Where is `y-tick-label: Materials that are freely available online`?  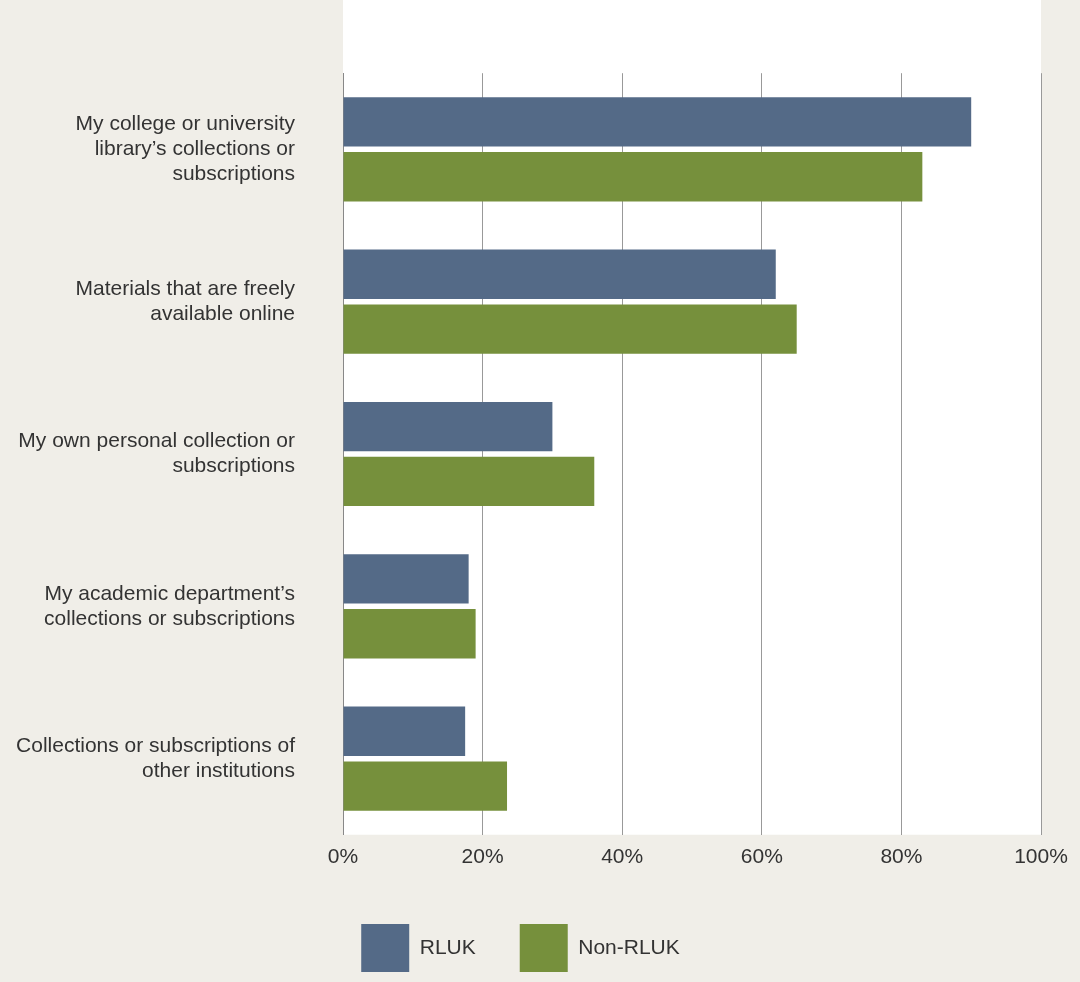 y-tick-label: Materials that are freely available online is located at coordinates (185, 300).